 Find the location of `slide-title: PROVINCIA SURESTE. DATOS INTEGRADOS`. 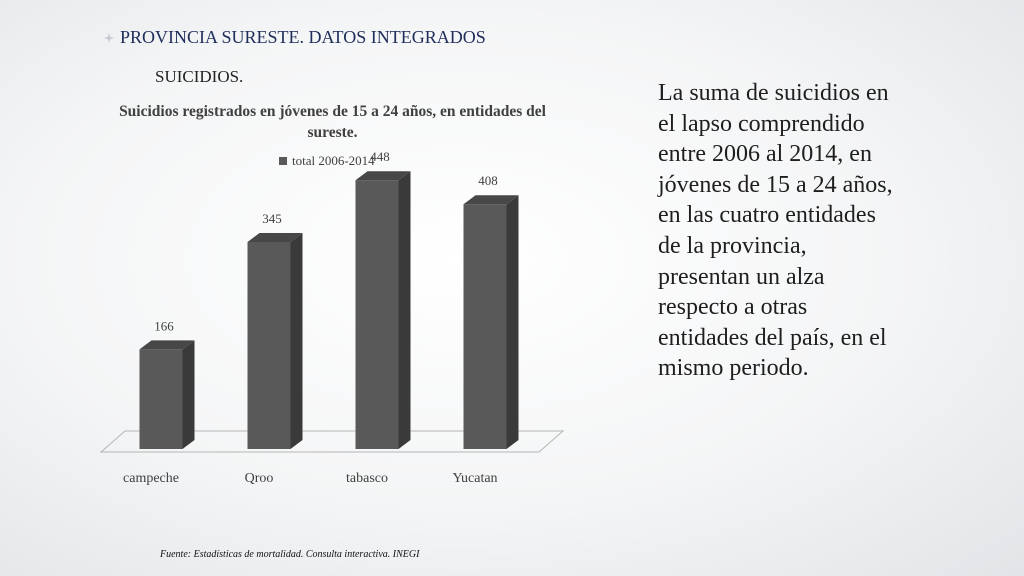

slide-title: PROVINCIA SURESTE. DATOS INTEGRADOS is located at coordinates (303, 37).